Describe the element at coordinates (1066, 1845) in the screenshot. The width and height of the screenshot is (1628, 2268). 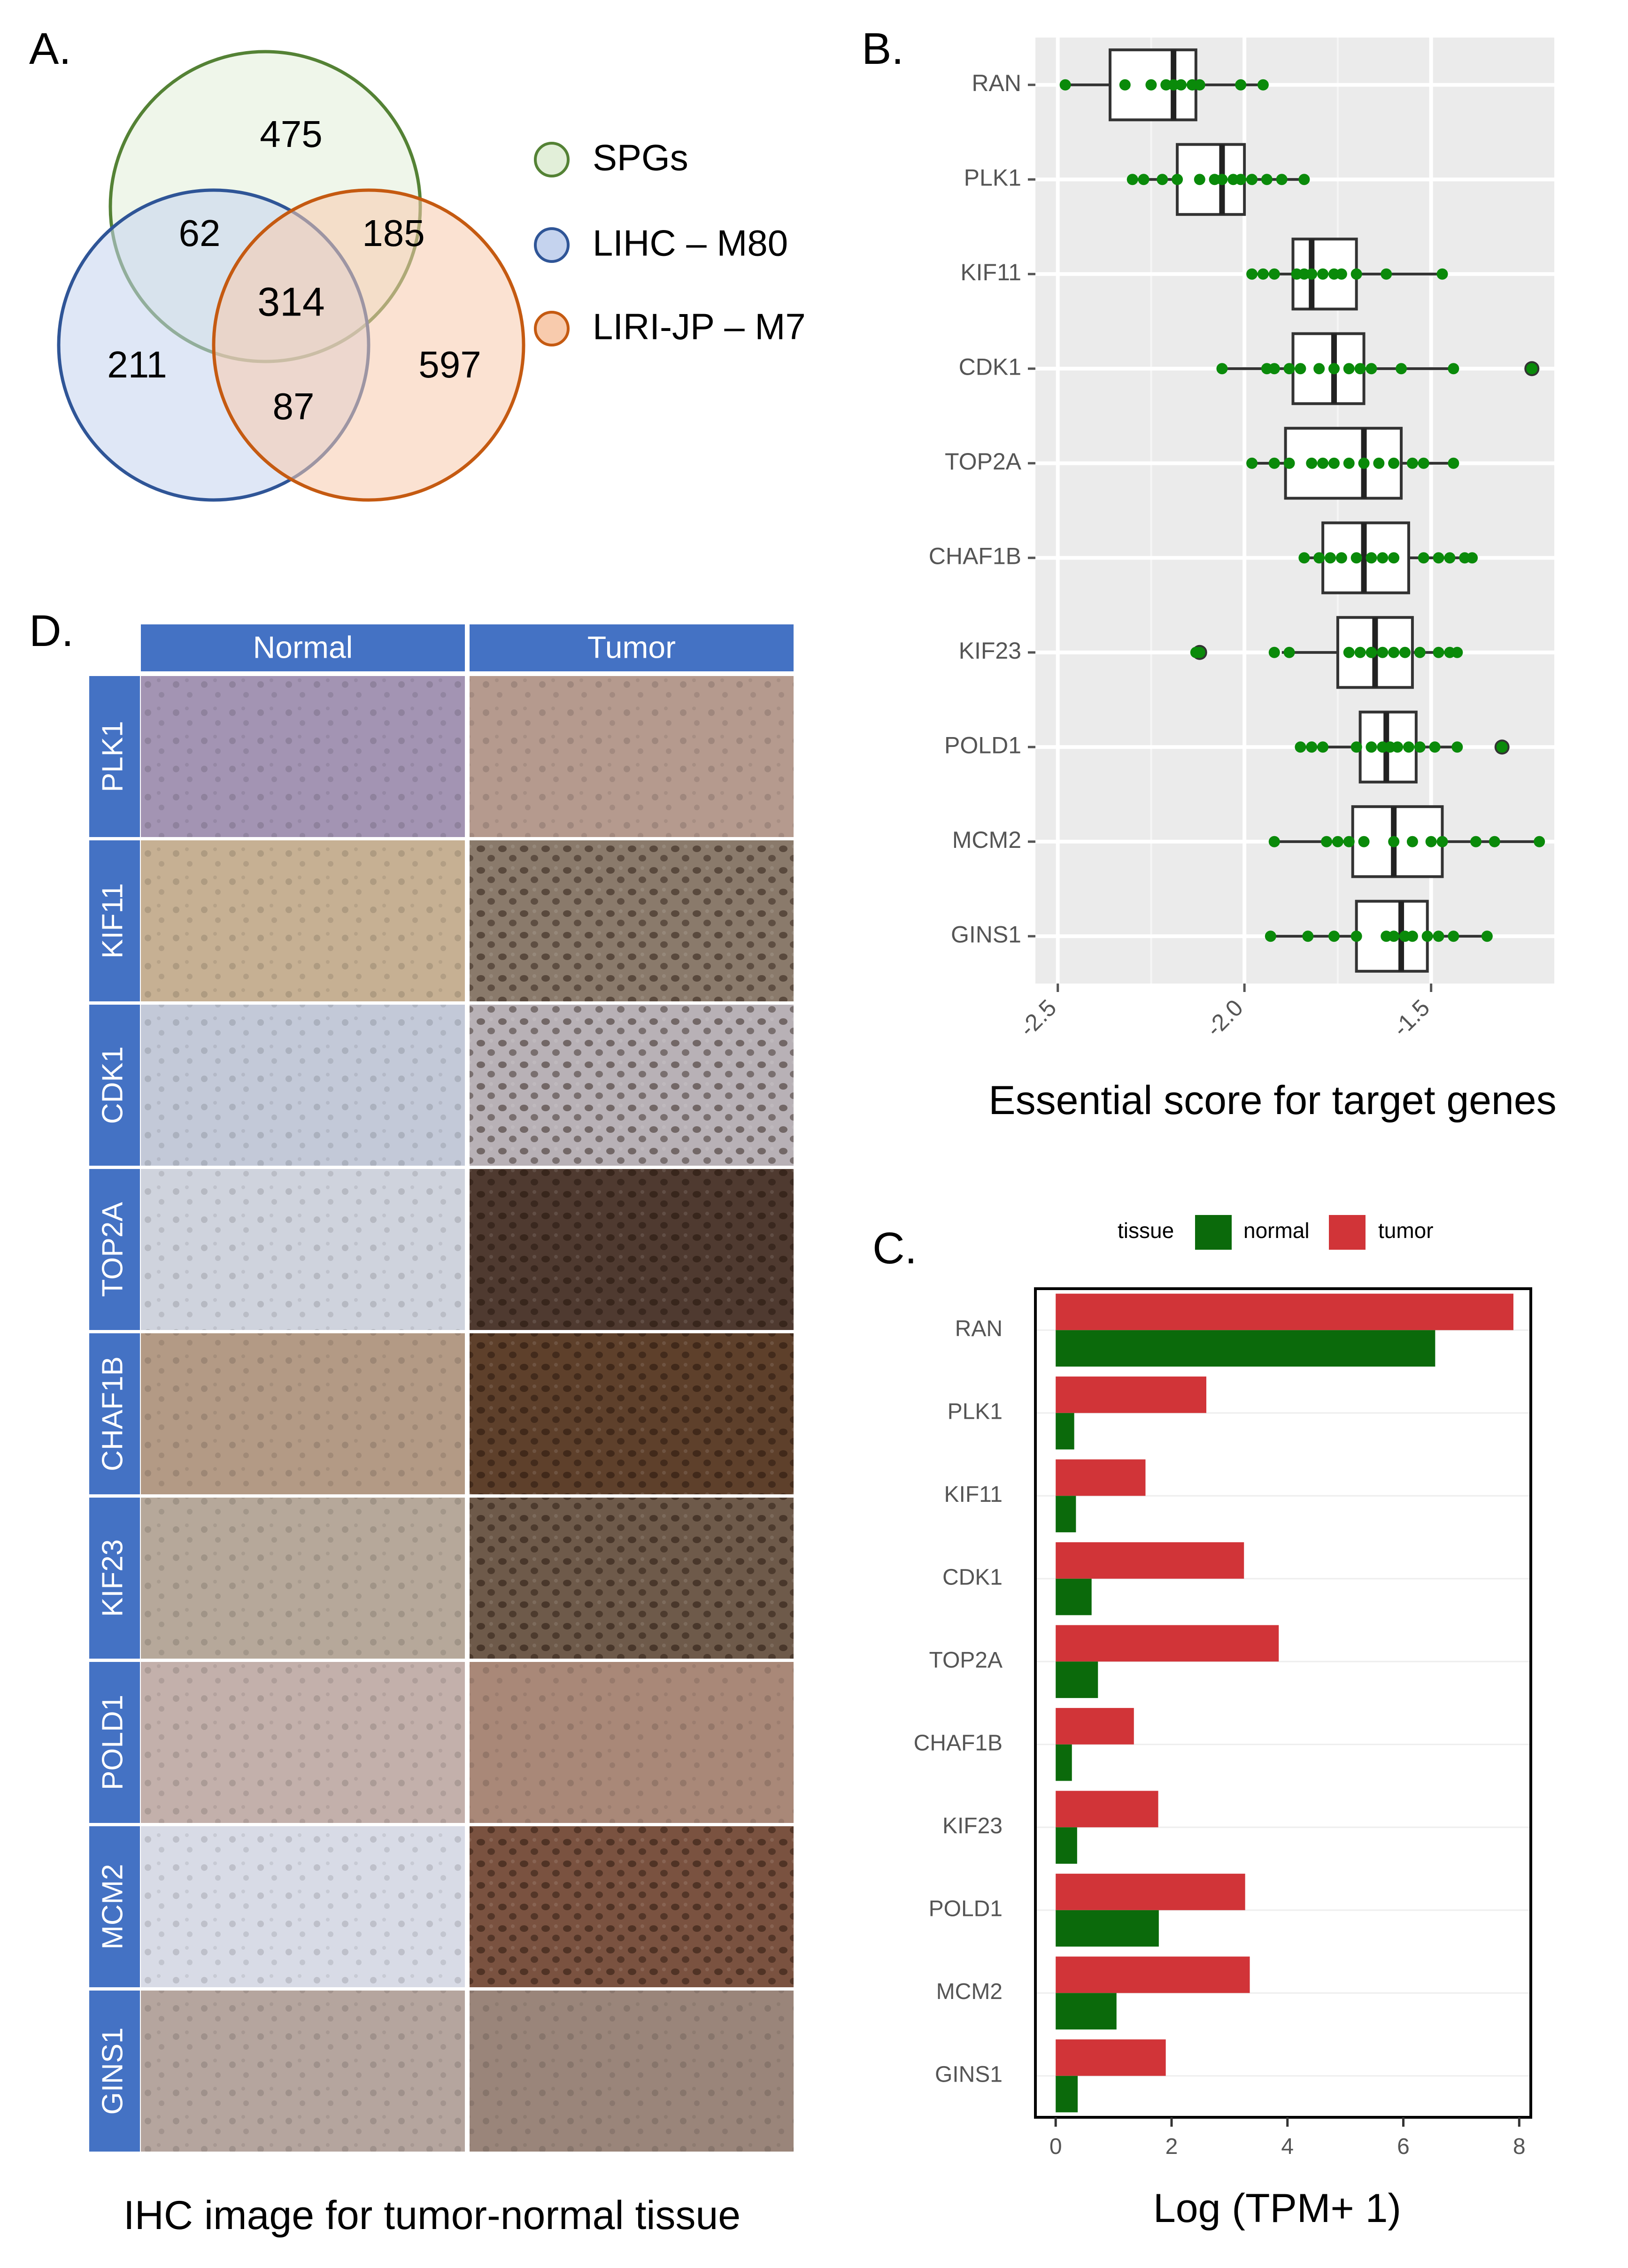
I see `bar-normal-kif23` at that location.